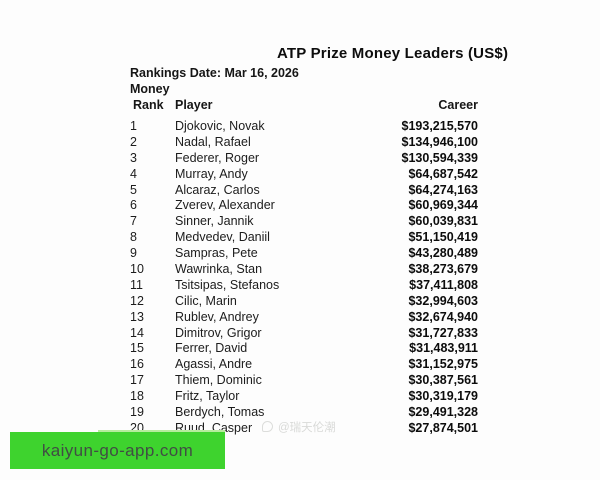  What do you see at coordinates (137, 269) in the screenshot?
I see `rank-cell: 10` at bounding box center [137, 269].